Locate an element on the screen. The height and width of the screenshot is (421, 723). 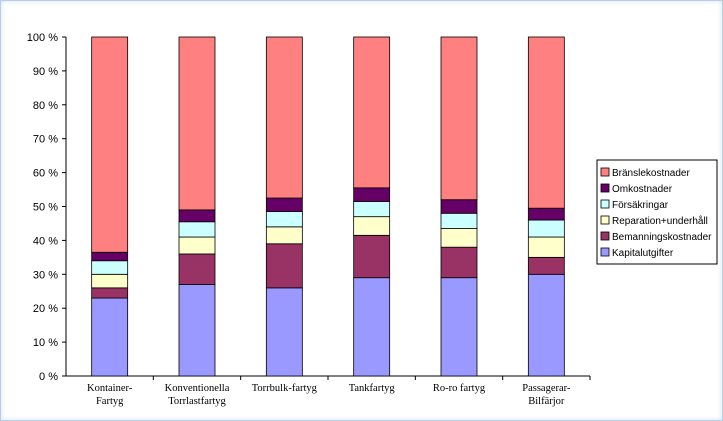
y-tick-label: 80 % is located at coordinates (45, 106).